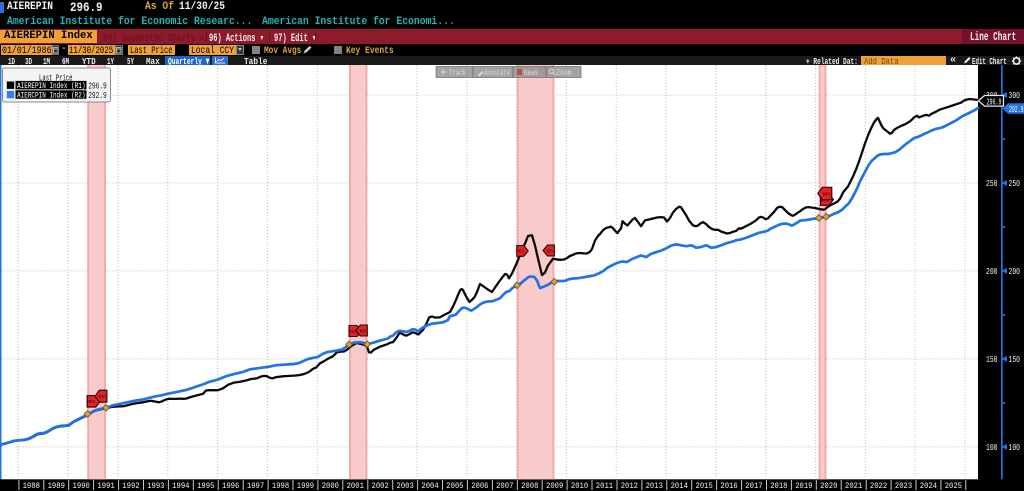  What do you see at coordinates (778, 486) in the screenshot?
I see `svg-text: 2018` at bounding box center [778, 486].